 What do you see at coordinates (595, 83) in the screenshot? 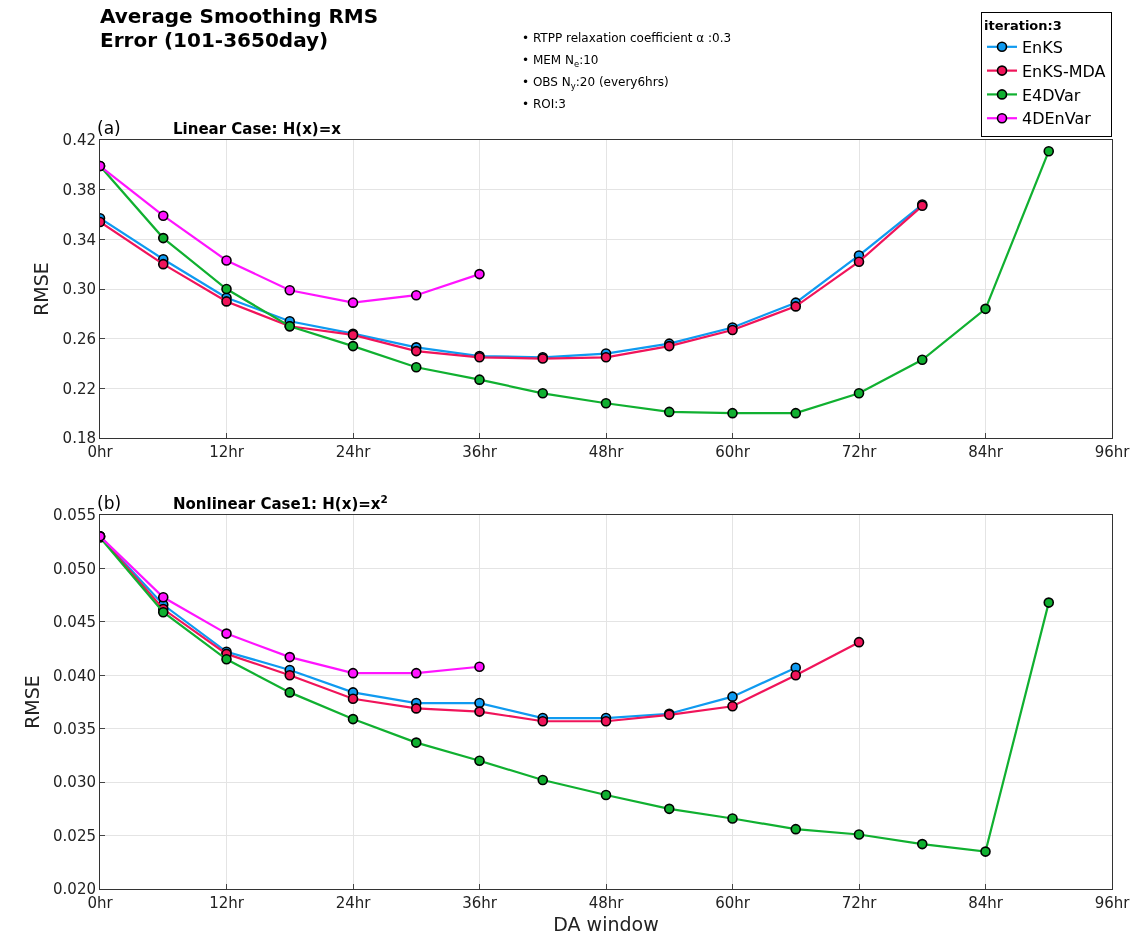
I see `text: • OBS N$_{y}$:20 (every6hrs)` at bounding box center [595, 83].